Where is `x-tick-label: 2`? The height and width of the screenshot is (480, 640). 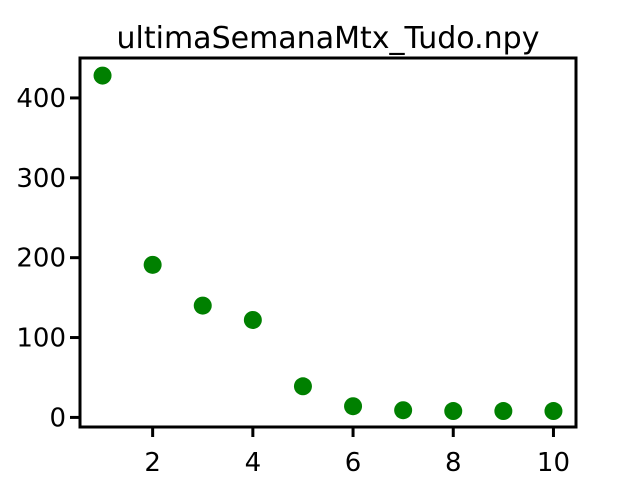
x-tick-label: 2 is located at coordinates (152, 463).